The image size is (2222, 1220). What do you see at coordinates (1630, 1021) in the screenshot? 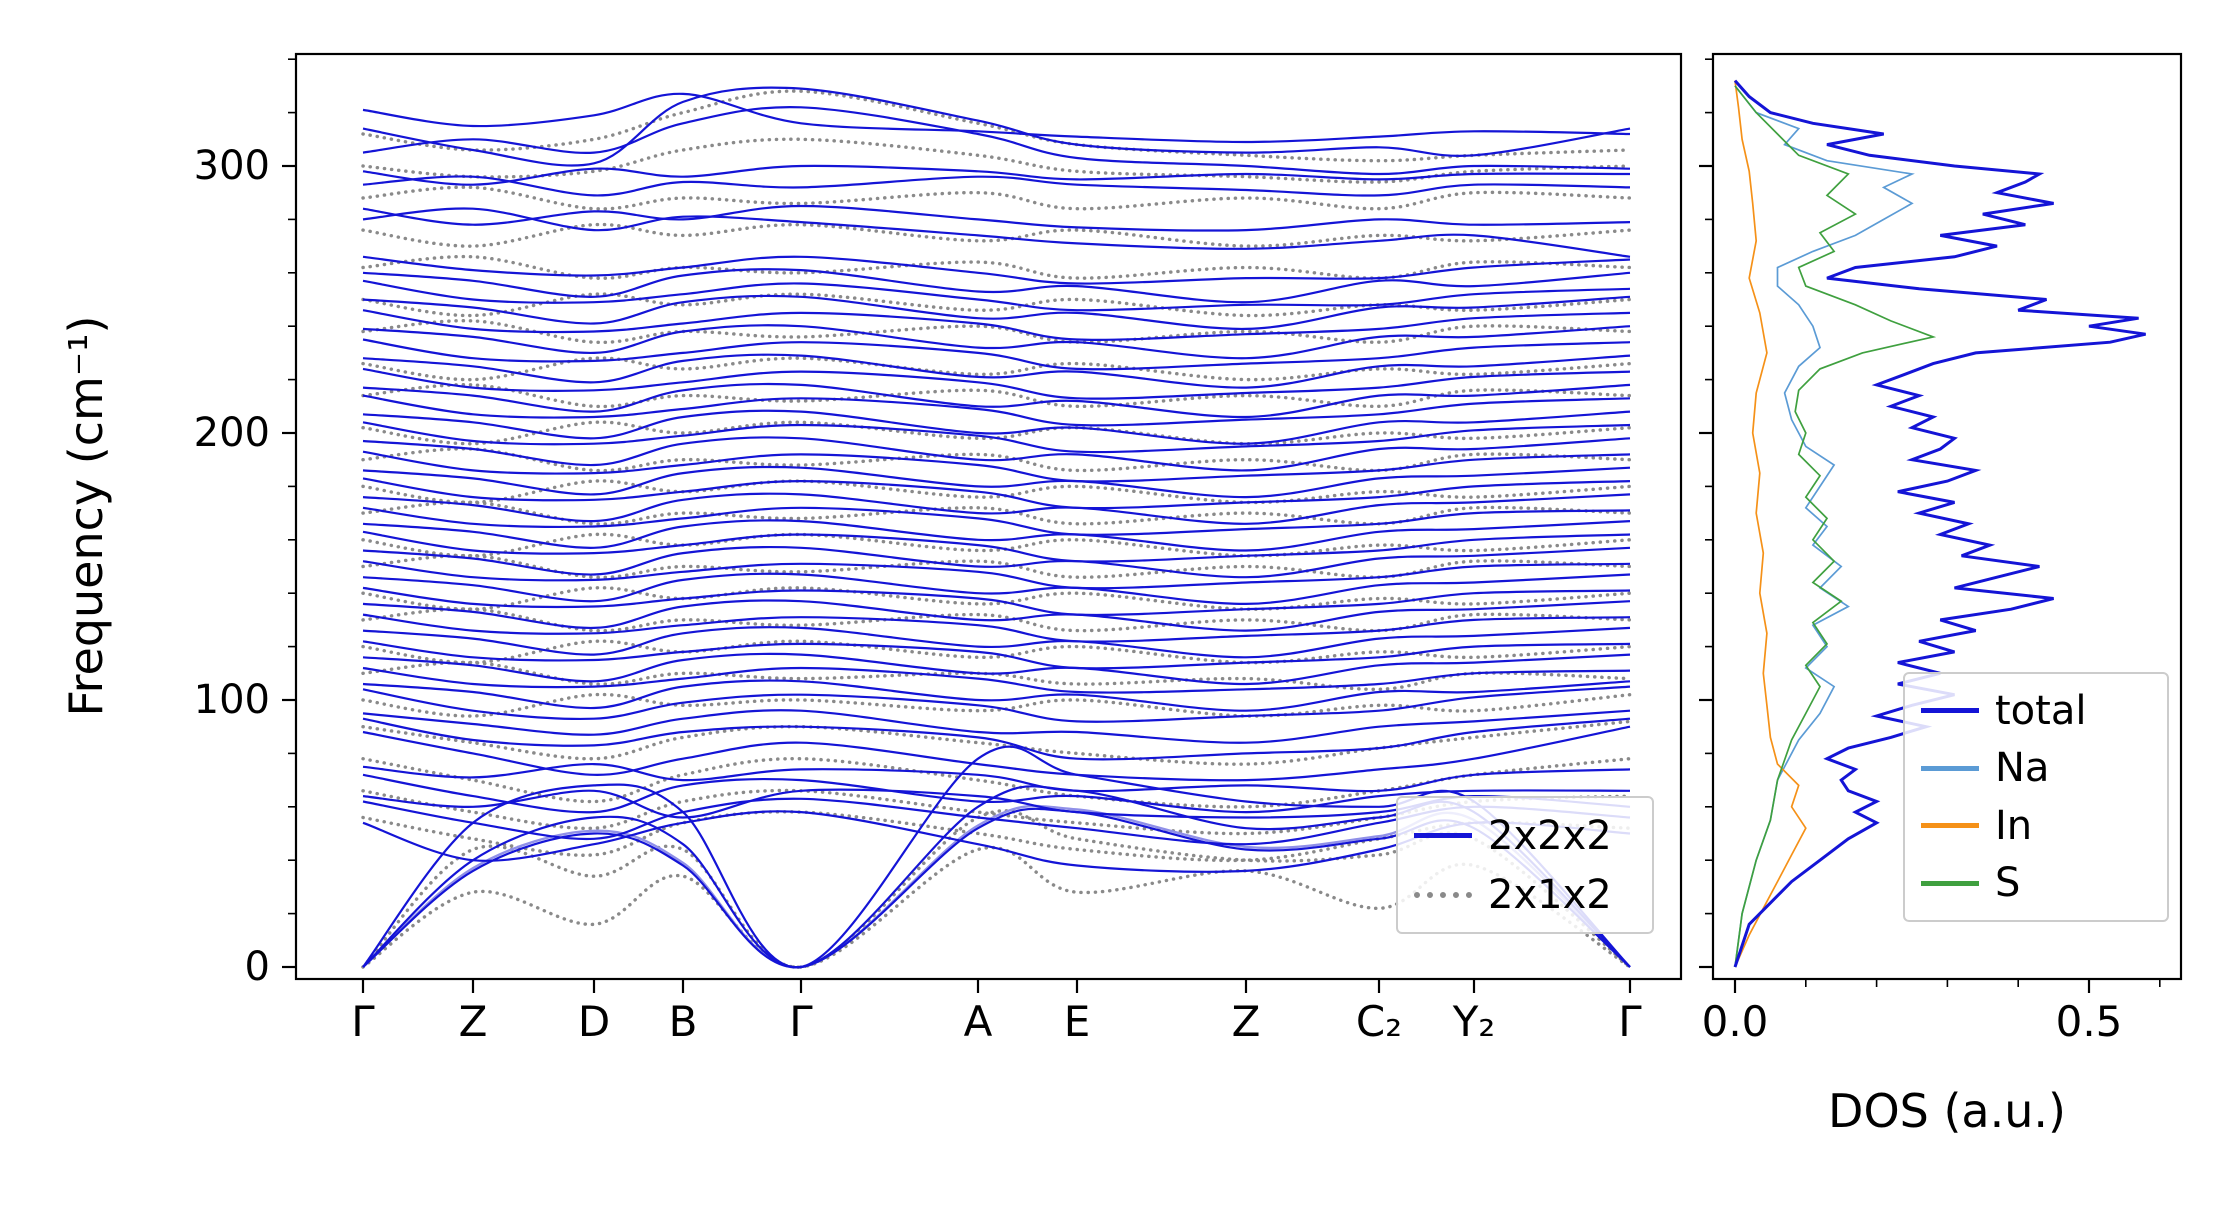
I see `kpoint-label-gamma3: Γ` at bounding box center [1630, 1021].